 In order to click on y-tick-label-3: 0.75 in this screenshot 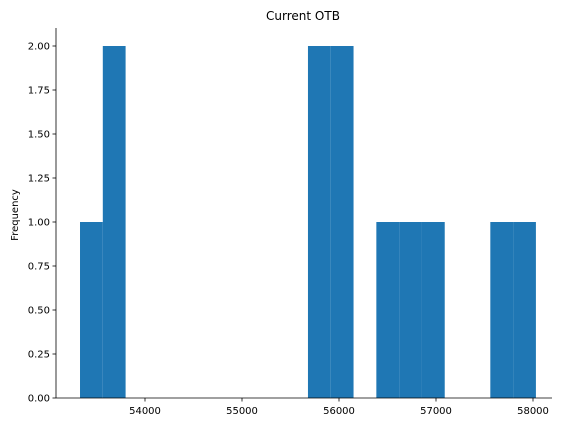, I will do `click(39, 267)`.